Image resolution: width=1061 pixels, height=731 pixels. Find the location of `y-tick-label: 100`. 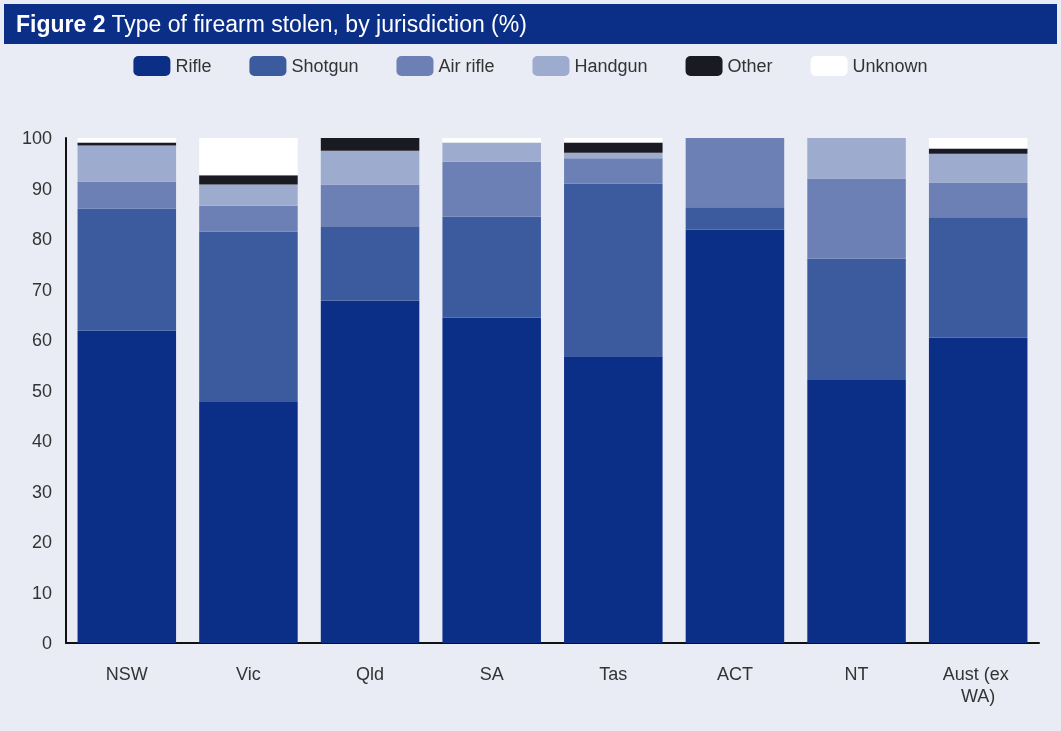

y-tick-label: 100 is located at coordinates (36, 138).